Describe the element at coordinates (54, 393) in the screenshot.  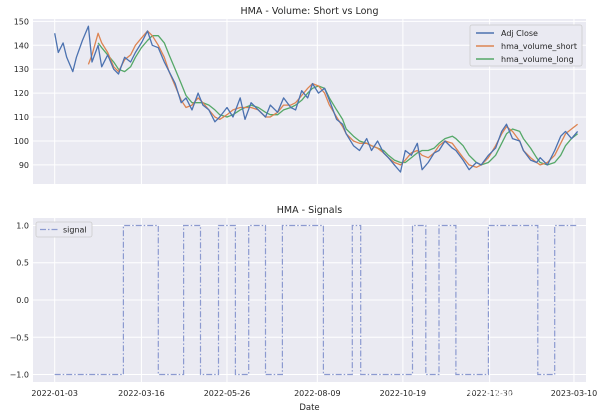
I see `x-tick-label: 2022-01-03` at that location.